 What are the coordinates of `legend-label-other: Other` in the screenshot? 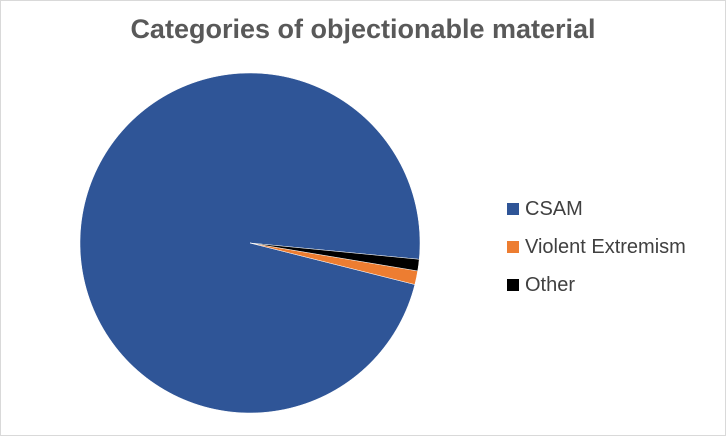 It's located at (550, 284).